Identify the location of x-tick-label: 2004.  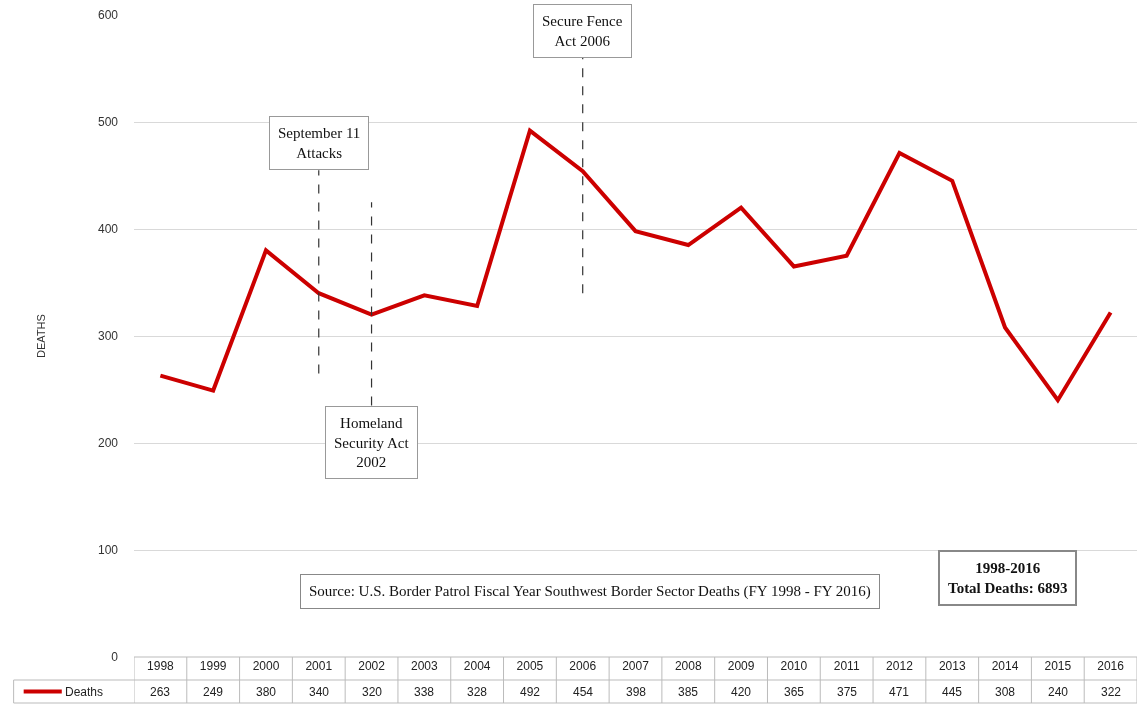
(477, 666).